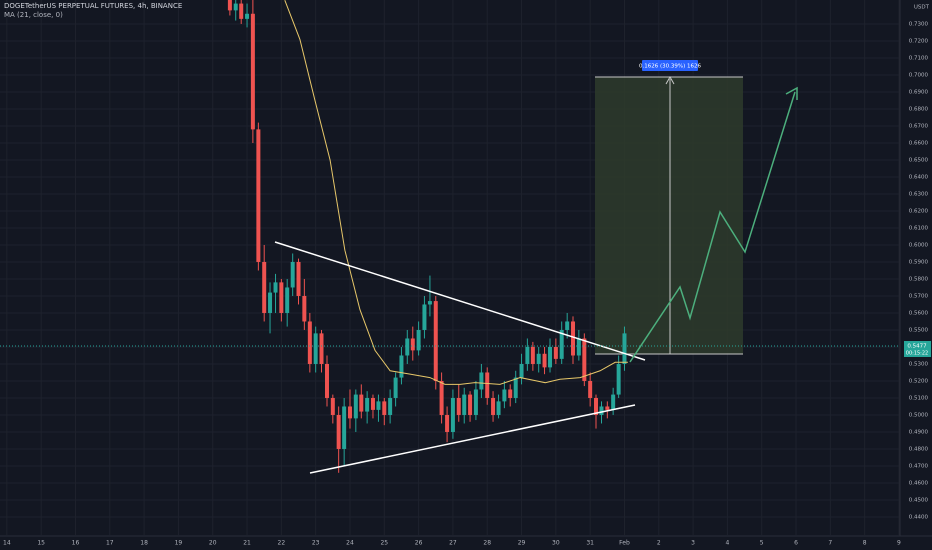 The width and height of the screenshot is (932, 550). What do you see at coordinates (919, 58) in the screenshot?
I see `y-tick-label: 0.7100` at bounding box center [919, 58].